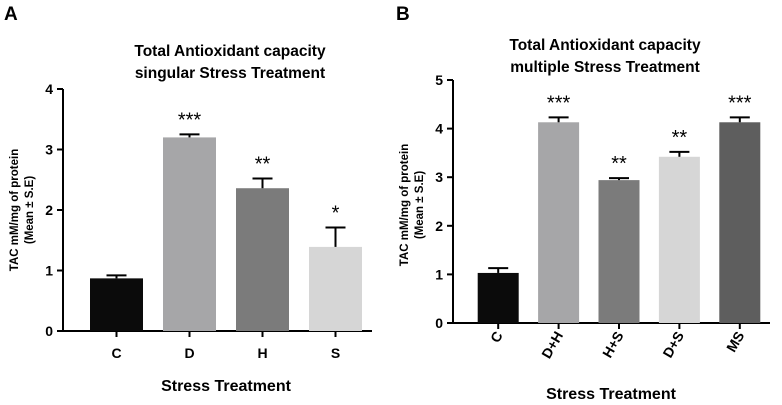 This screenshot has width=782, height=405. I want to click on panel-b-y-tick-label: 4, so click(439, 129).